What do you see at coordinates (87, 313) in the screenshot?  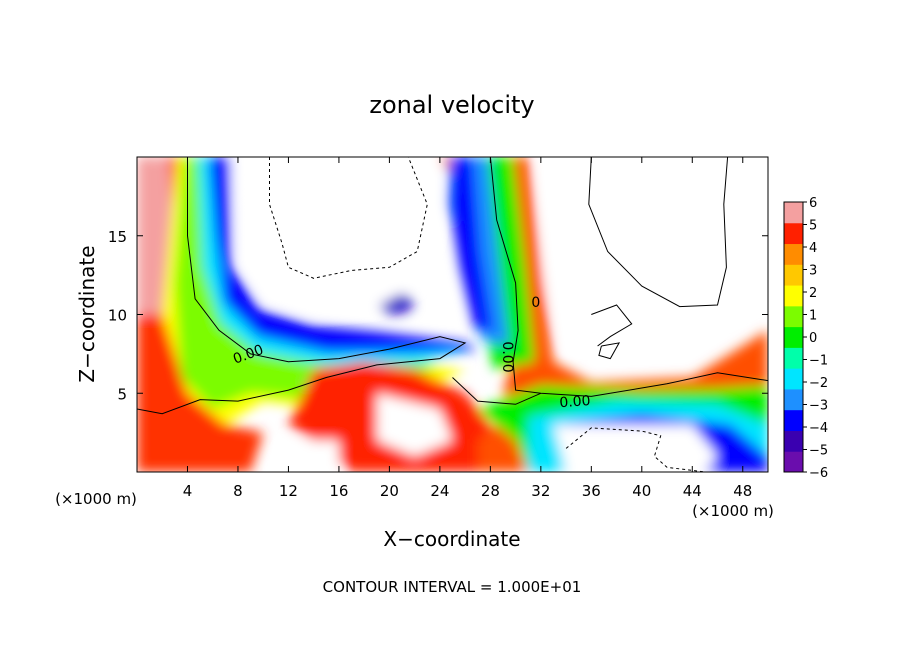 I see `y-axis-title: Z−coordinate` at bounding box center [87, 313].